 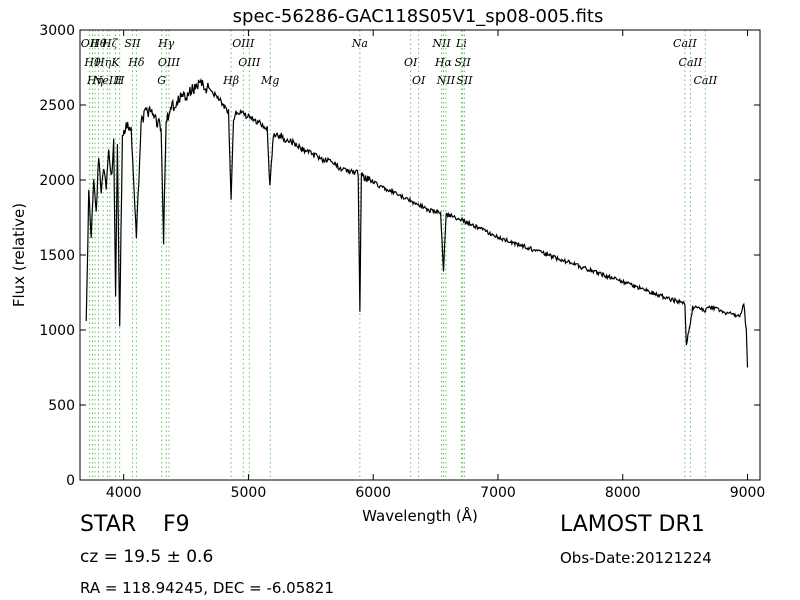 I want to click on x-tick-label: 7000, so click(x=498, y=493).